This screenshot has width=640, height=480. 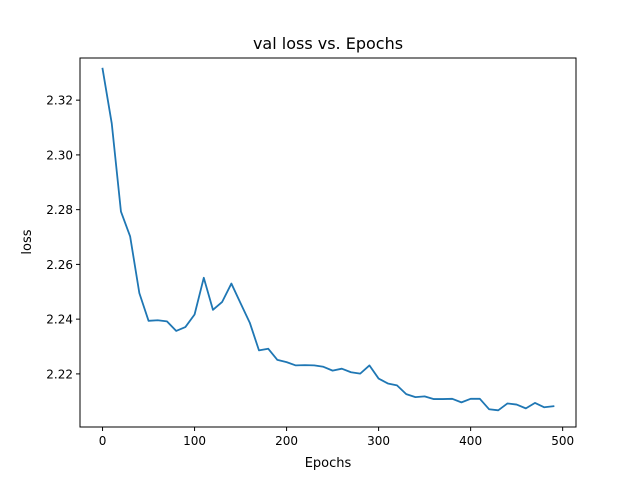 What do you see at coordinates (59, 101) in the screenshot?
I see `y-tick-label: 2.32` at bounding box center [59, 101].